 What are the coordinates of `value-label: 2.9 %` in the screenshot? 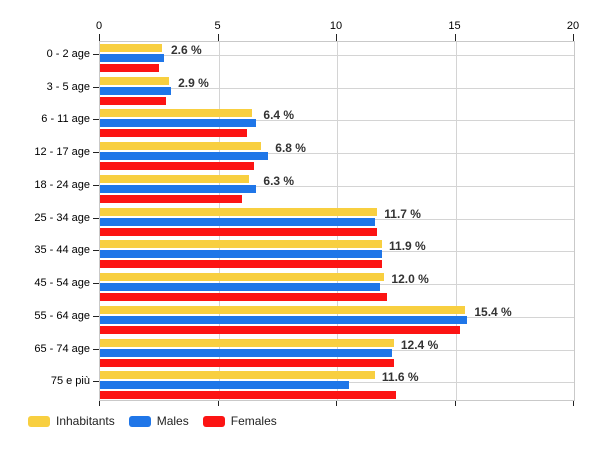 It's located at (193, 82).